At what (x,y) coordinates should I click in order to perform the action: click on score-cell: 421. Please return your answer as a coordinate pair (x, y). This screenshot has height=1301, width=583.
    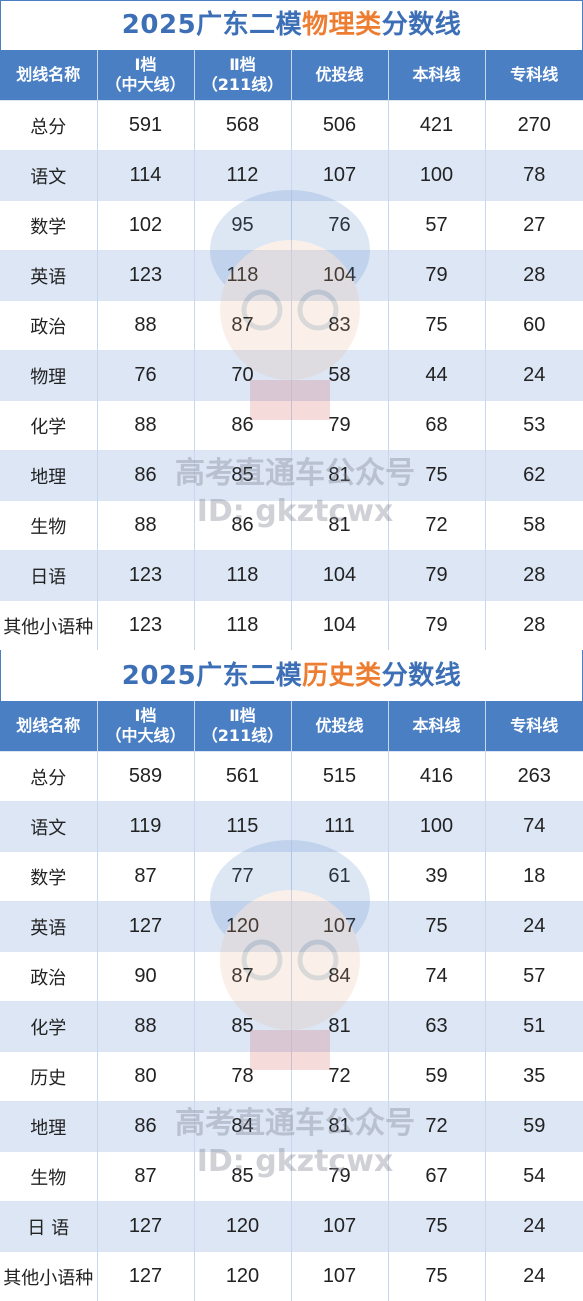
    Looking at the image, I should click on (437, 125).